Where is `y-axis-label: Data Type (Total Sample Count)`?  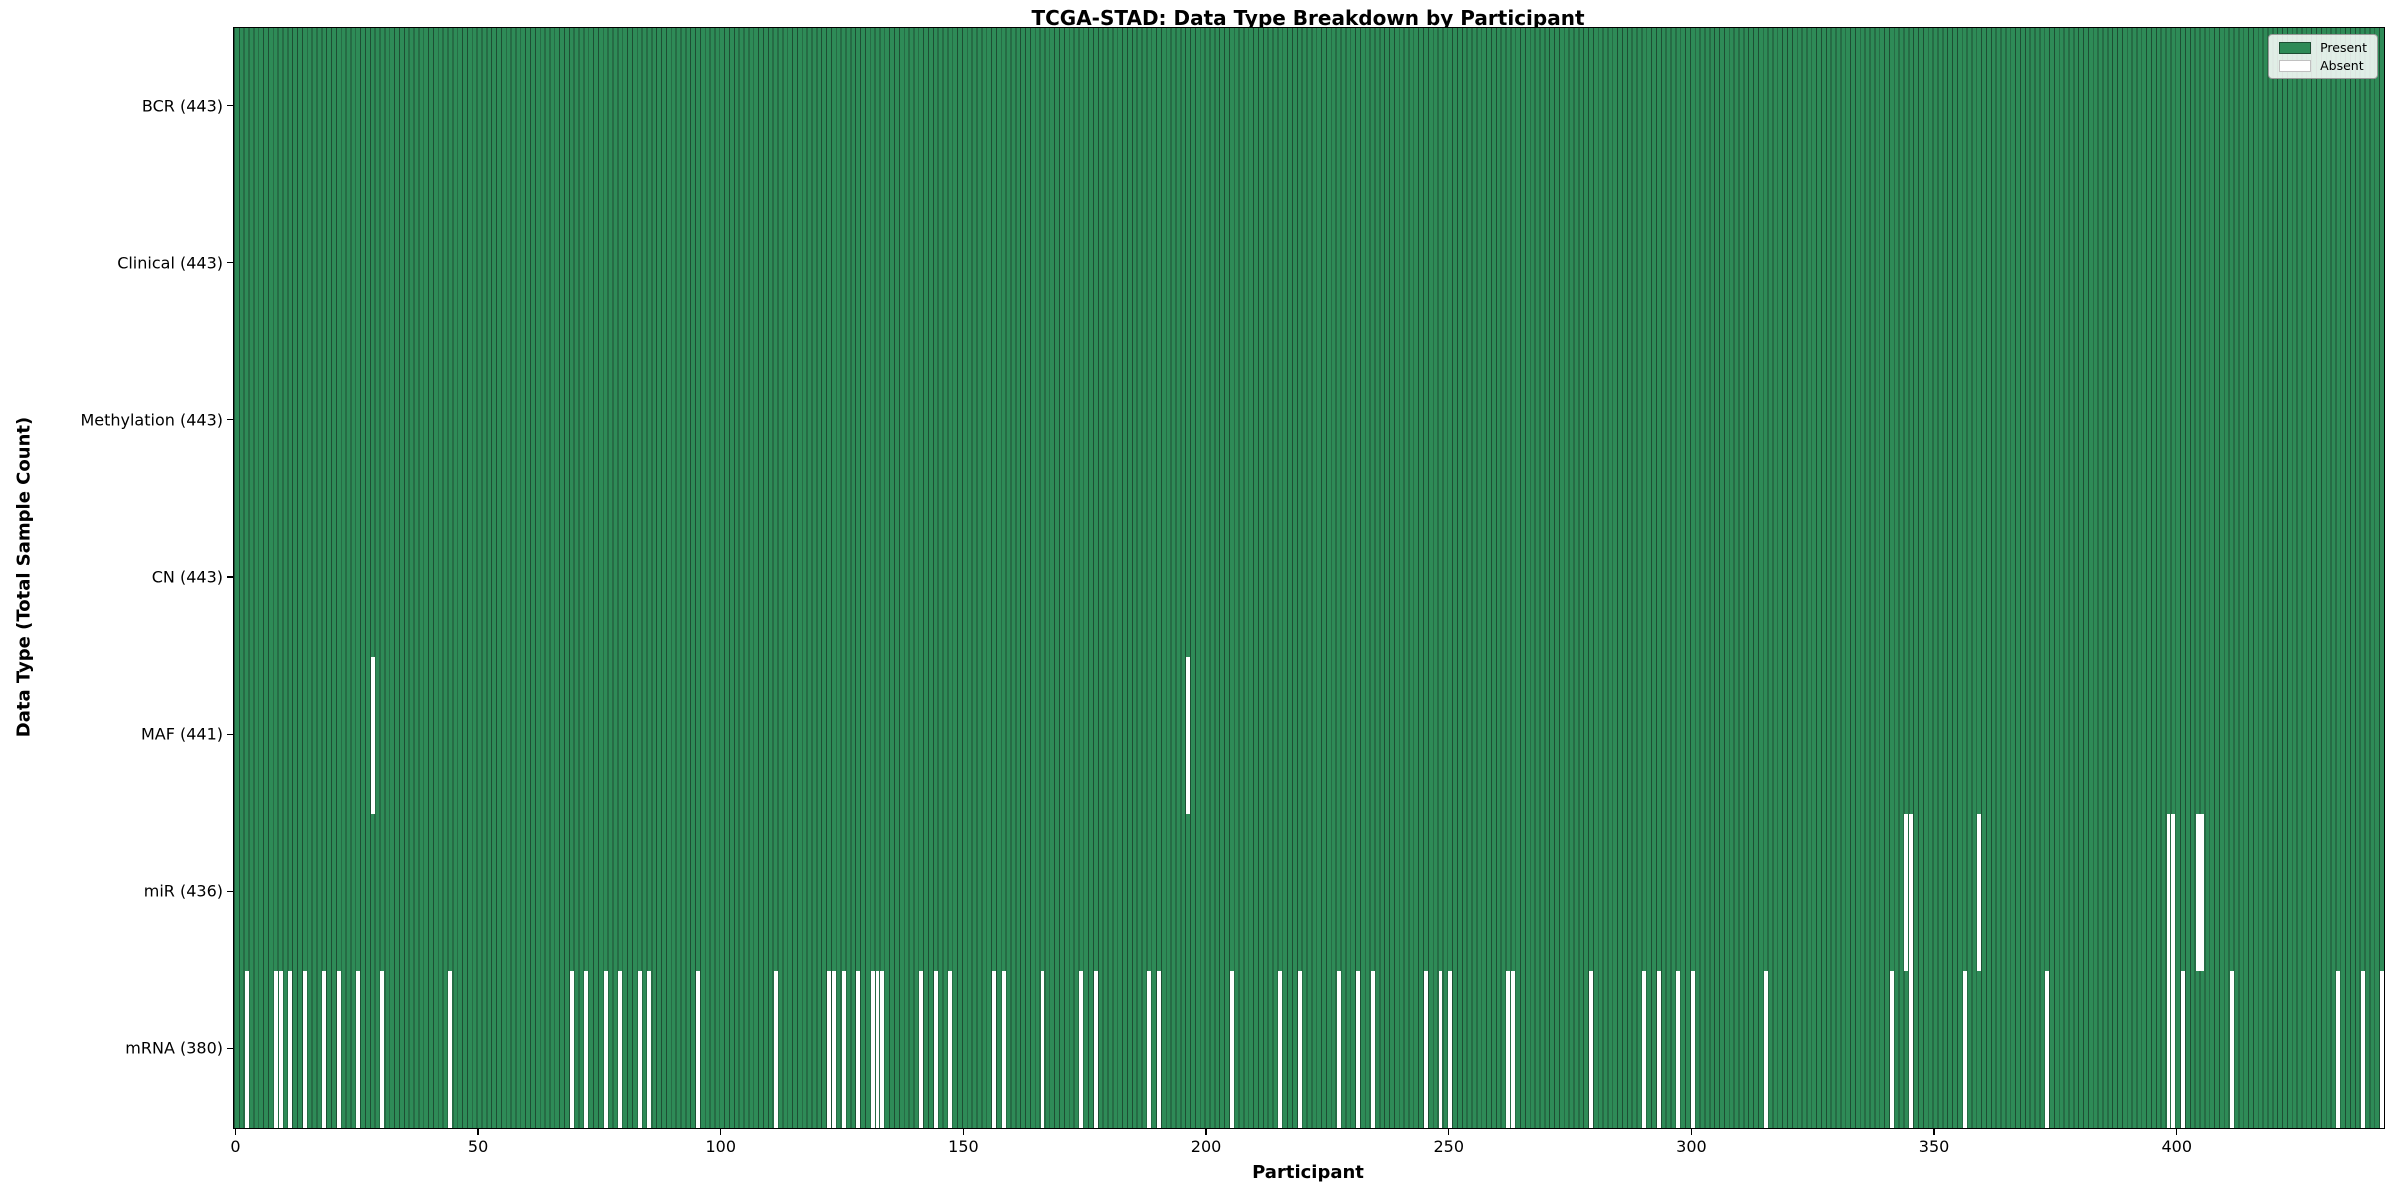 y-axis-label: Data Type (Total Sample Count) is located at coordinates (24, 577).